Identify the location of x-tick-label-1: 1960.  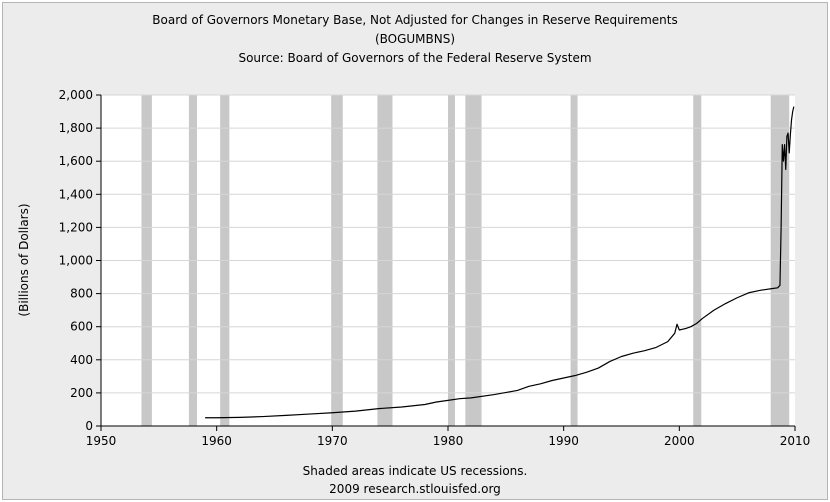
(216, 441).